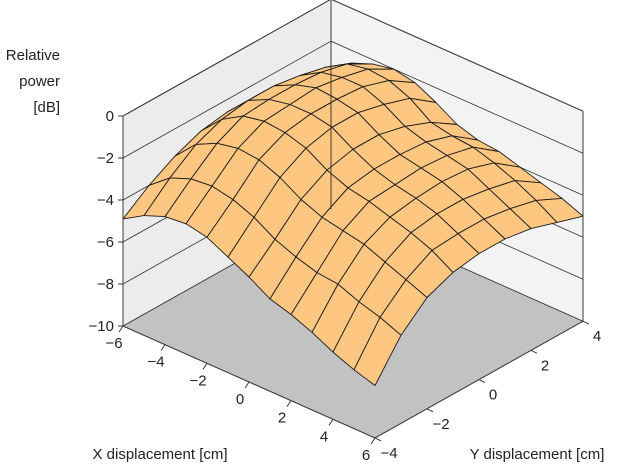 The height and width of the screenshot is (464, 618). I want to click on z-tick-label: −8, so click(105, 284).